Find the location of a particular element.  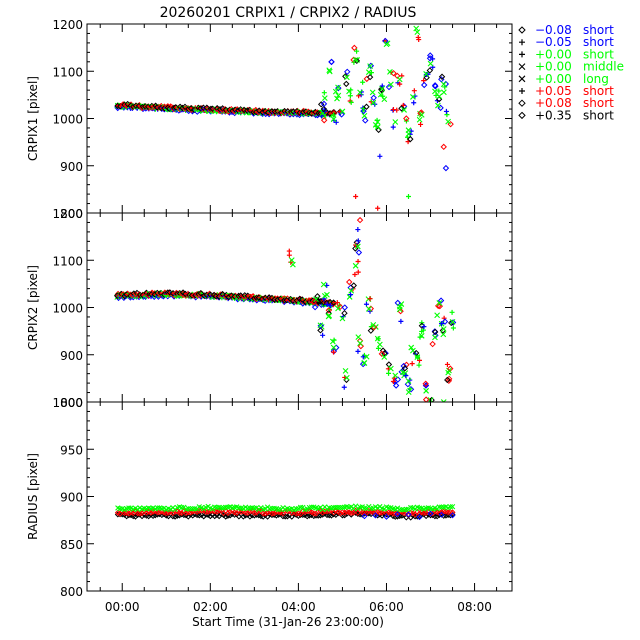

x-tick-label: 04:00 is located at coordinates (298, 607).